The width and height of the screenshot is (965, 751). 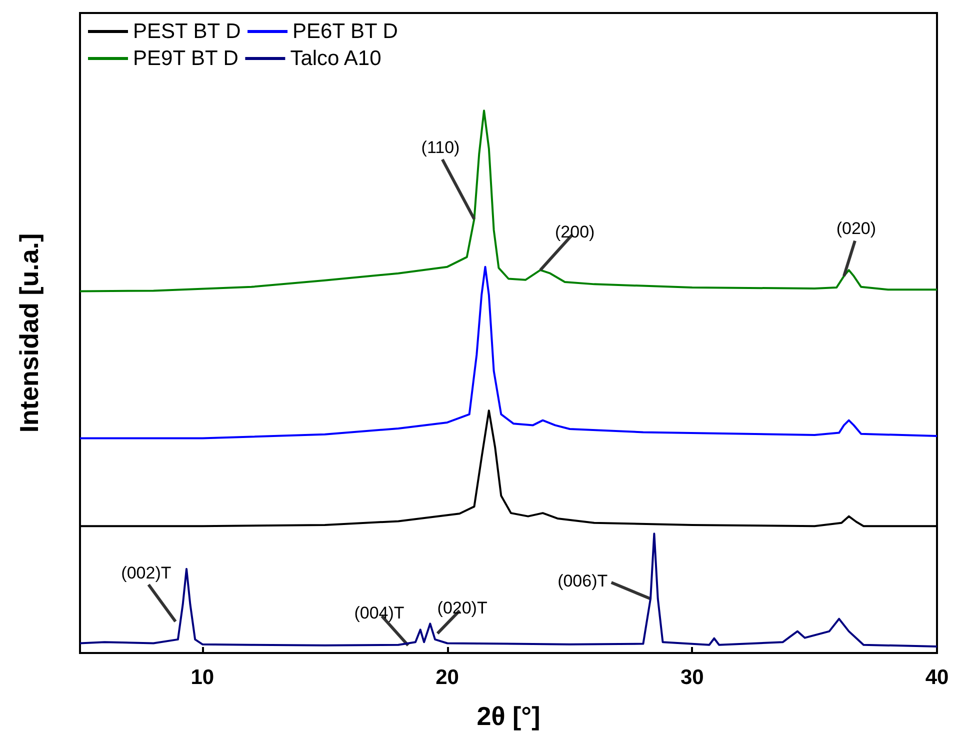 I want to click on annotation: (020)T, so click(x=462, y=608).